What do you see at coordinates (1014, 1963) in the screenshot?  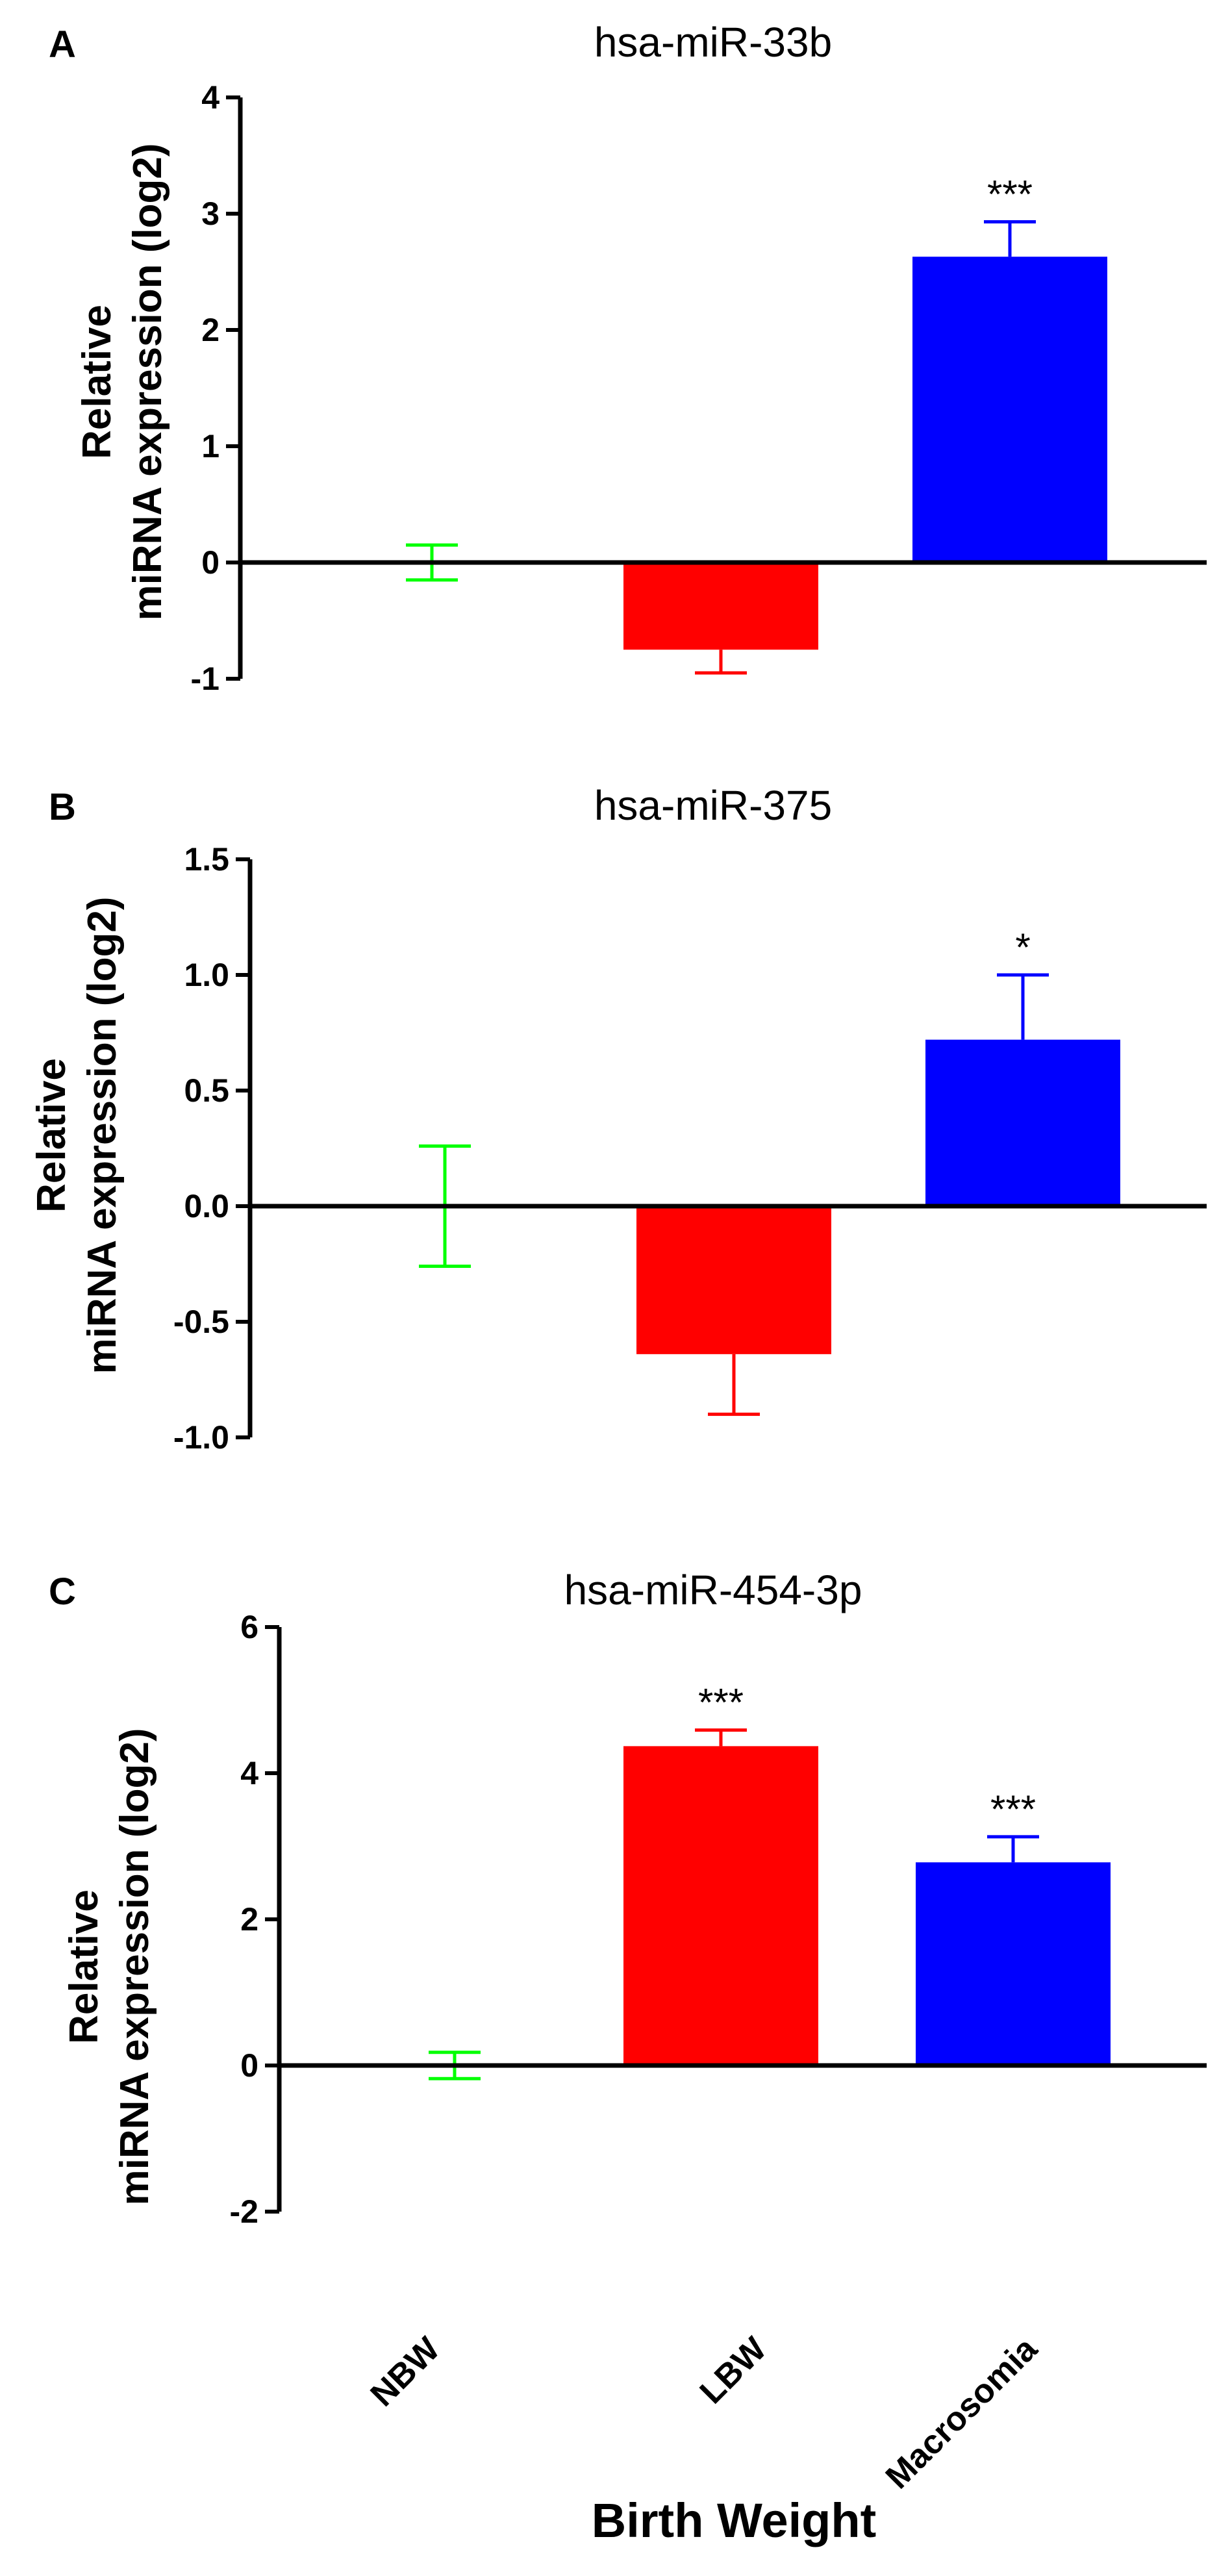 I see `panel-c-bar-macrosomia` at bounding box center [1014, 1963].